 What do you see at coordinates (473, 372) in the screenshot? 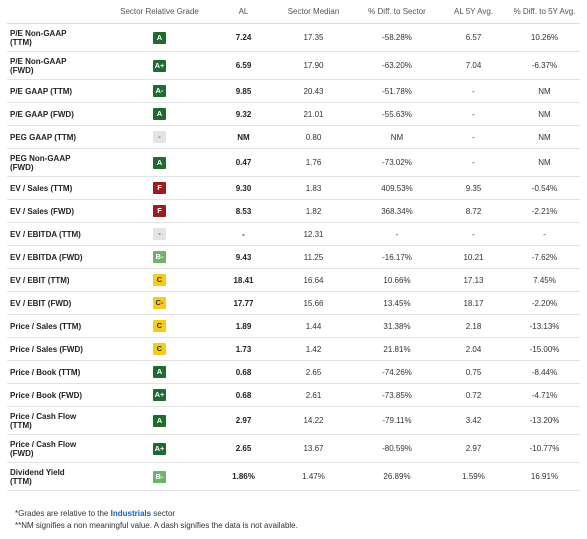
I see `al-5y-avg-value: 0.75` at bounding box center [473, 372].